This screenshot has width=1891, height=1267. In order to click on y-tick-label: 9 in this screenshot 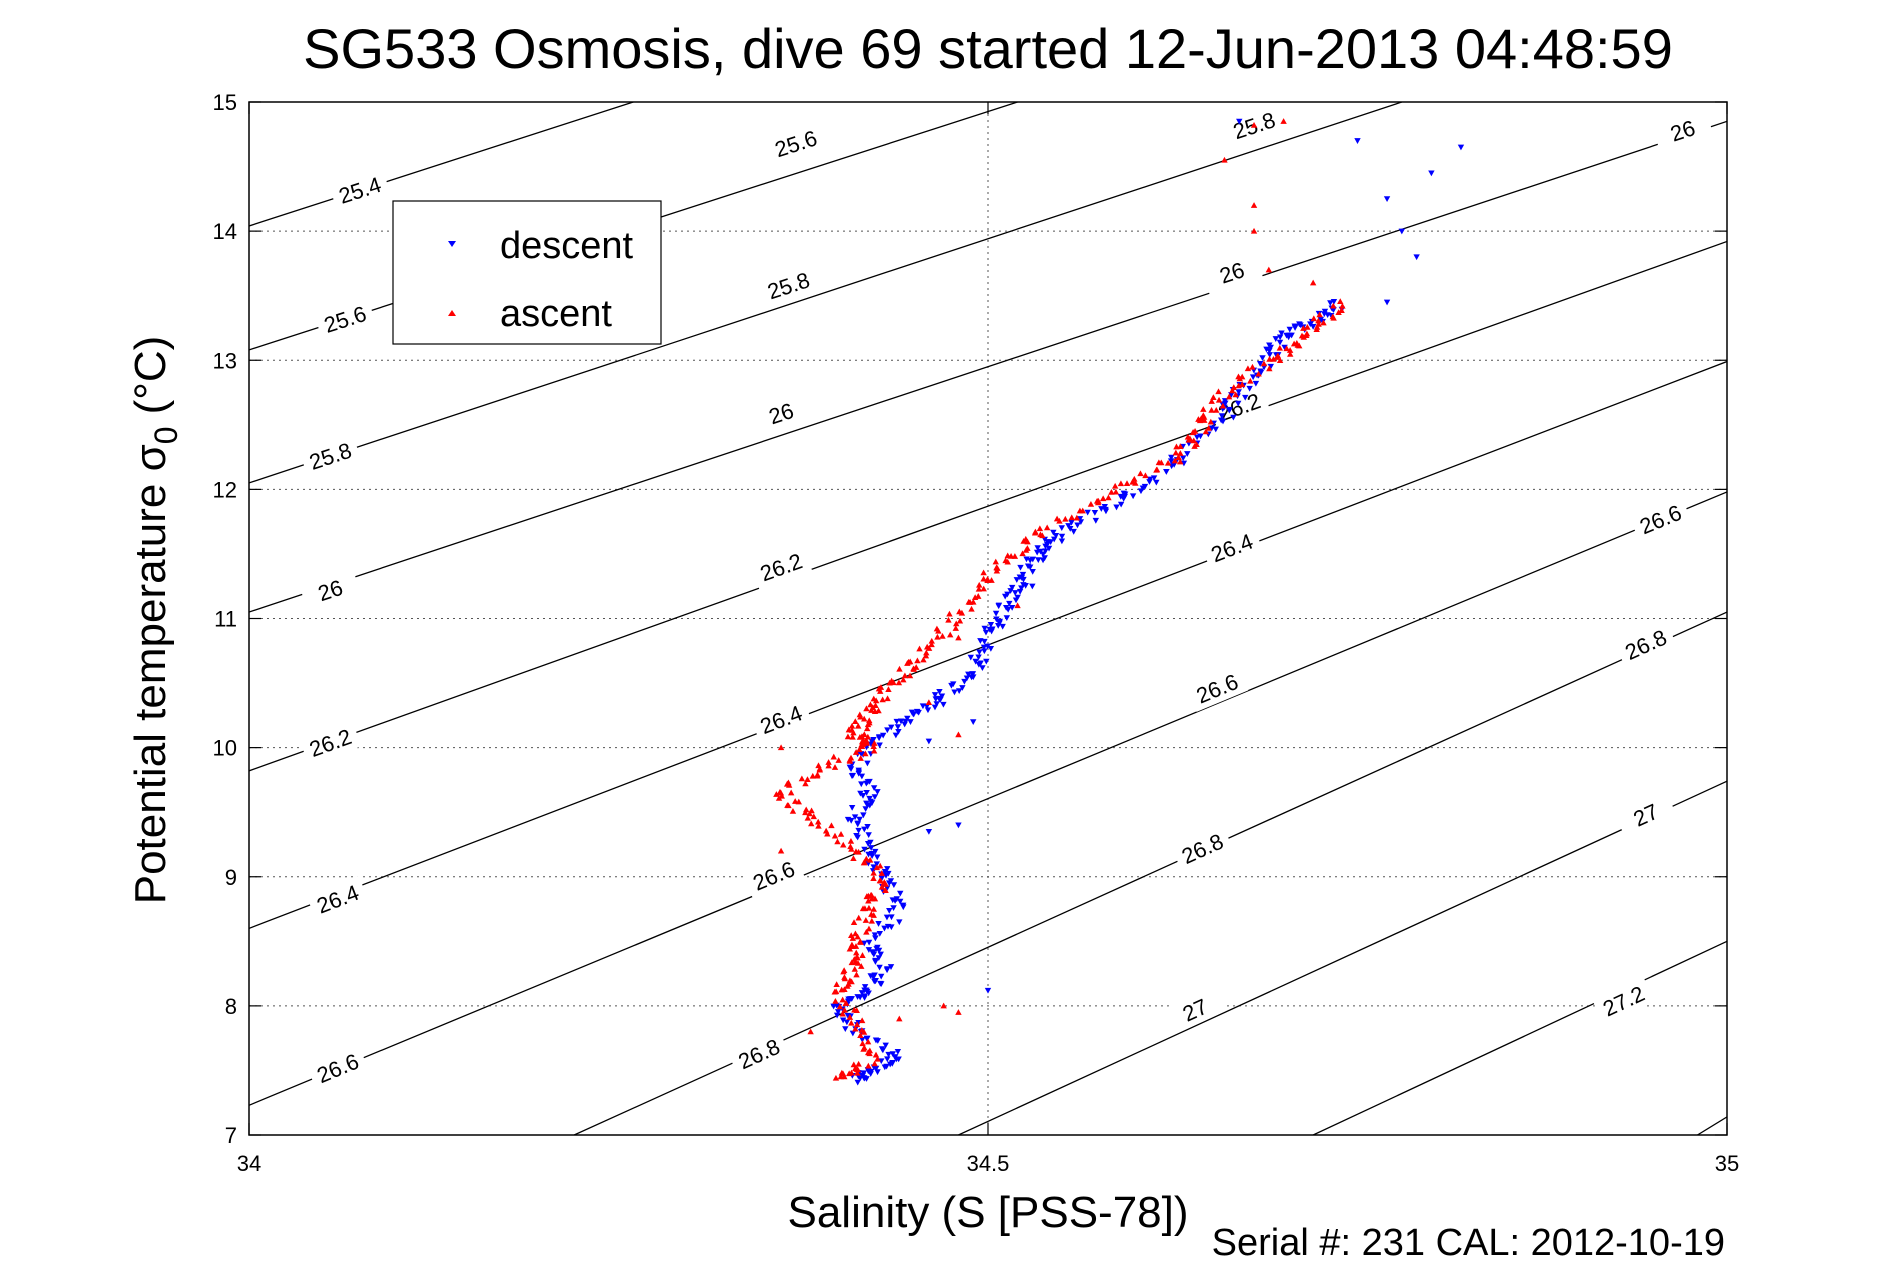, I will do `click(231, 877)`.